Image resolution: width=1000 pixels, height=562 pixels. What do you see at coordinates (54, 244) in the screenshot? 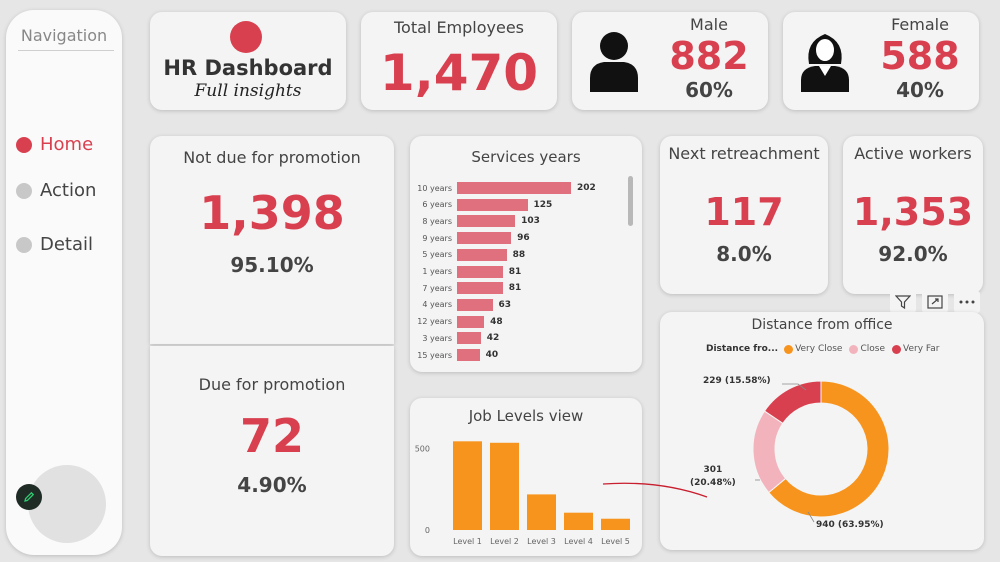
I see `nav-item-detail: Detail` at bounding box center [54, 244].